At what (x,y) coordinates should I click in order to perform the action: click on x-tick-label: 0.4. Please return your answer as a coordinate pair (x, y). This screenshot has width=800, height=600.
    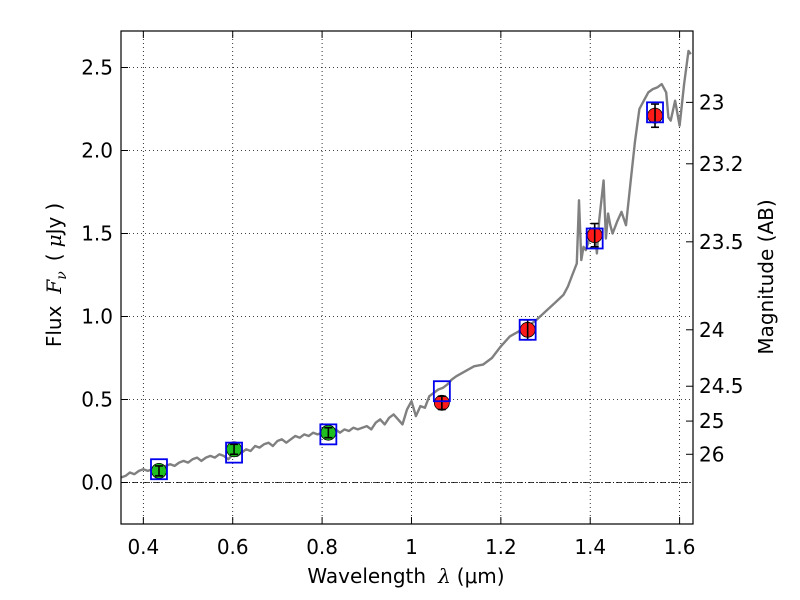
    Looking at the image, I should click on (143, 547).